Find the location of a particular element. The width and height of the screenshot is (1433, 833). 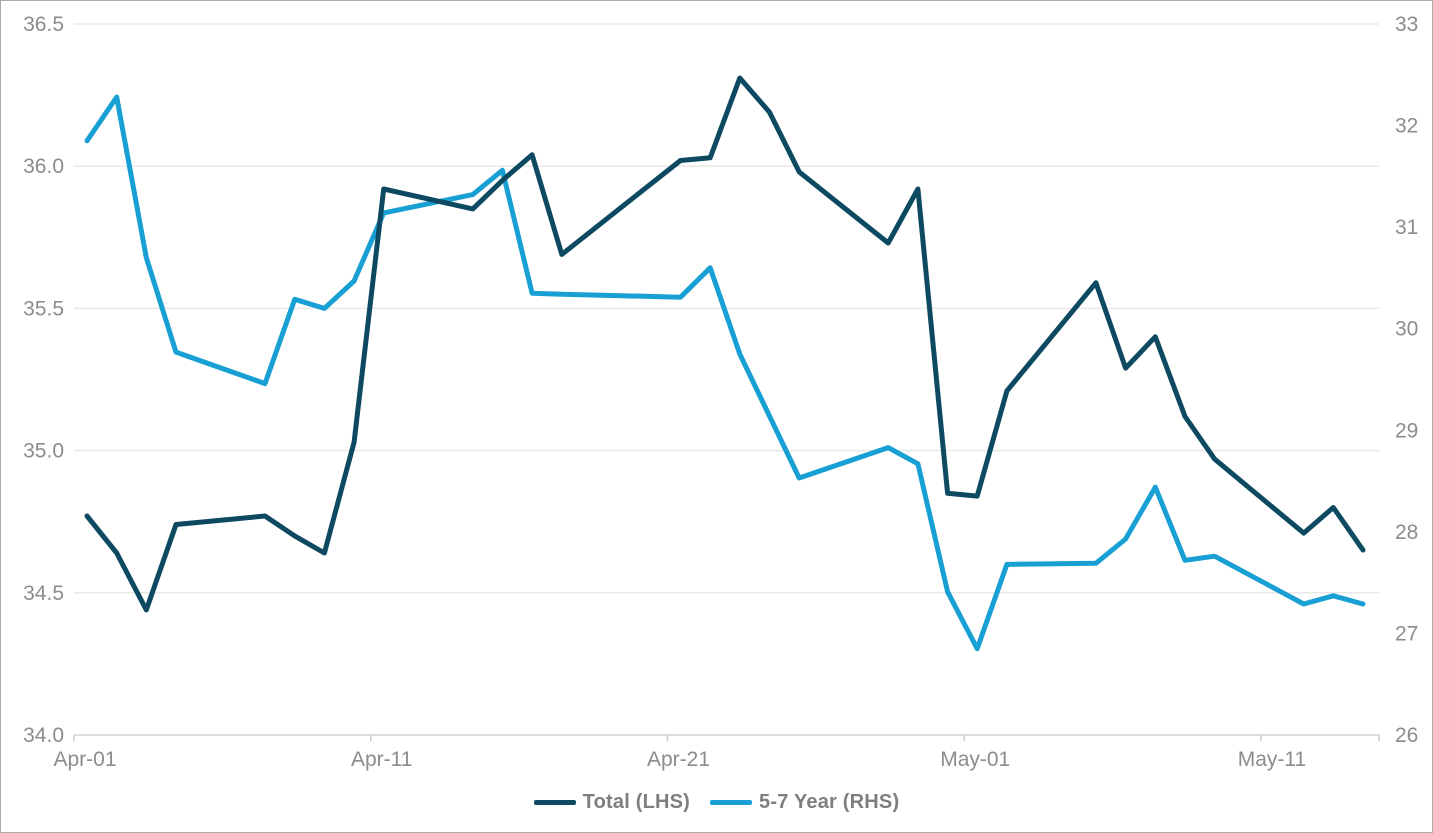

x-axis-label: May-11 is located at coordinates (1272, 759).